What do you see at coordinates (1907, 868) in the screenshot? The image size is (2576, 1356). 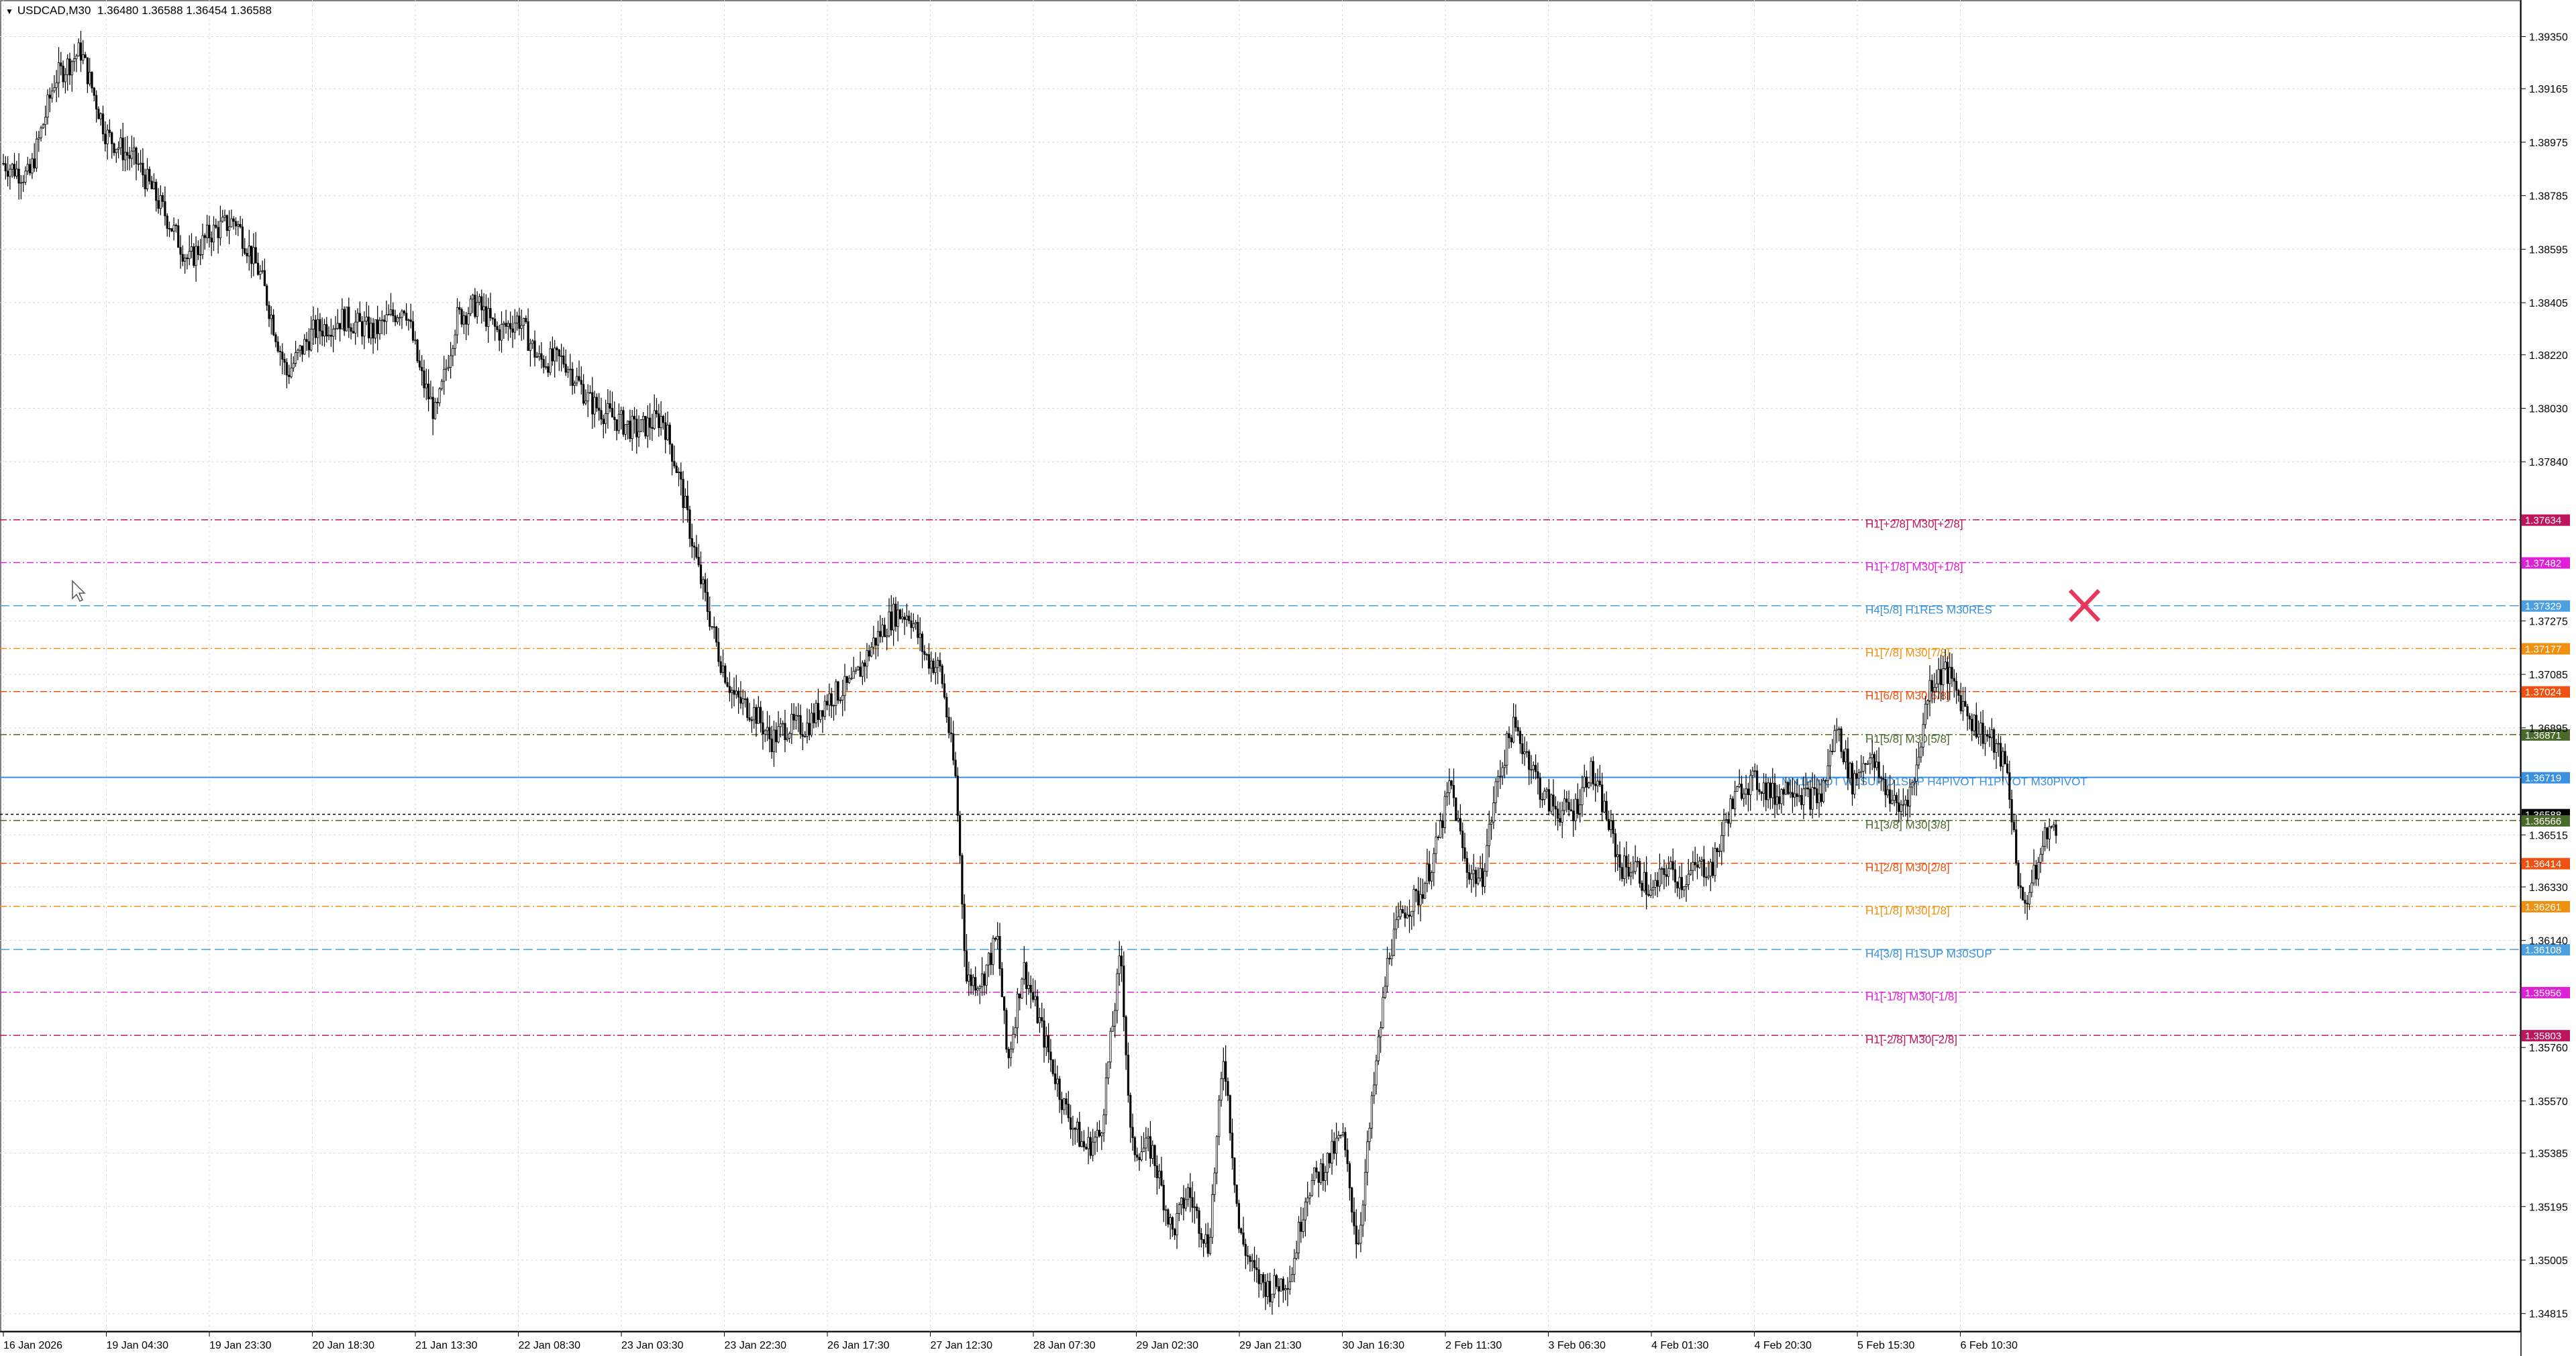 I see `level-label: H1[2/8] M30[2/8]` at bounding box center [1907, 868].